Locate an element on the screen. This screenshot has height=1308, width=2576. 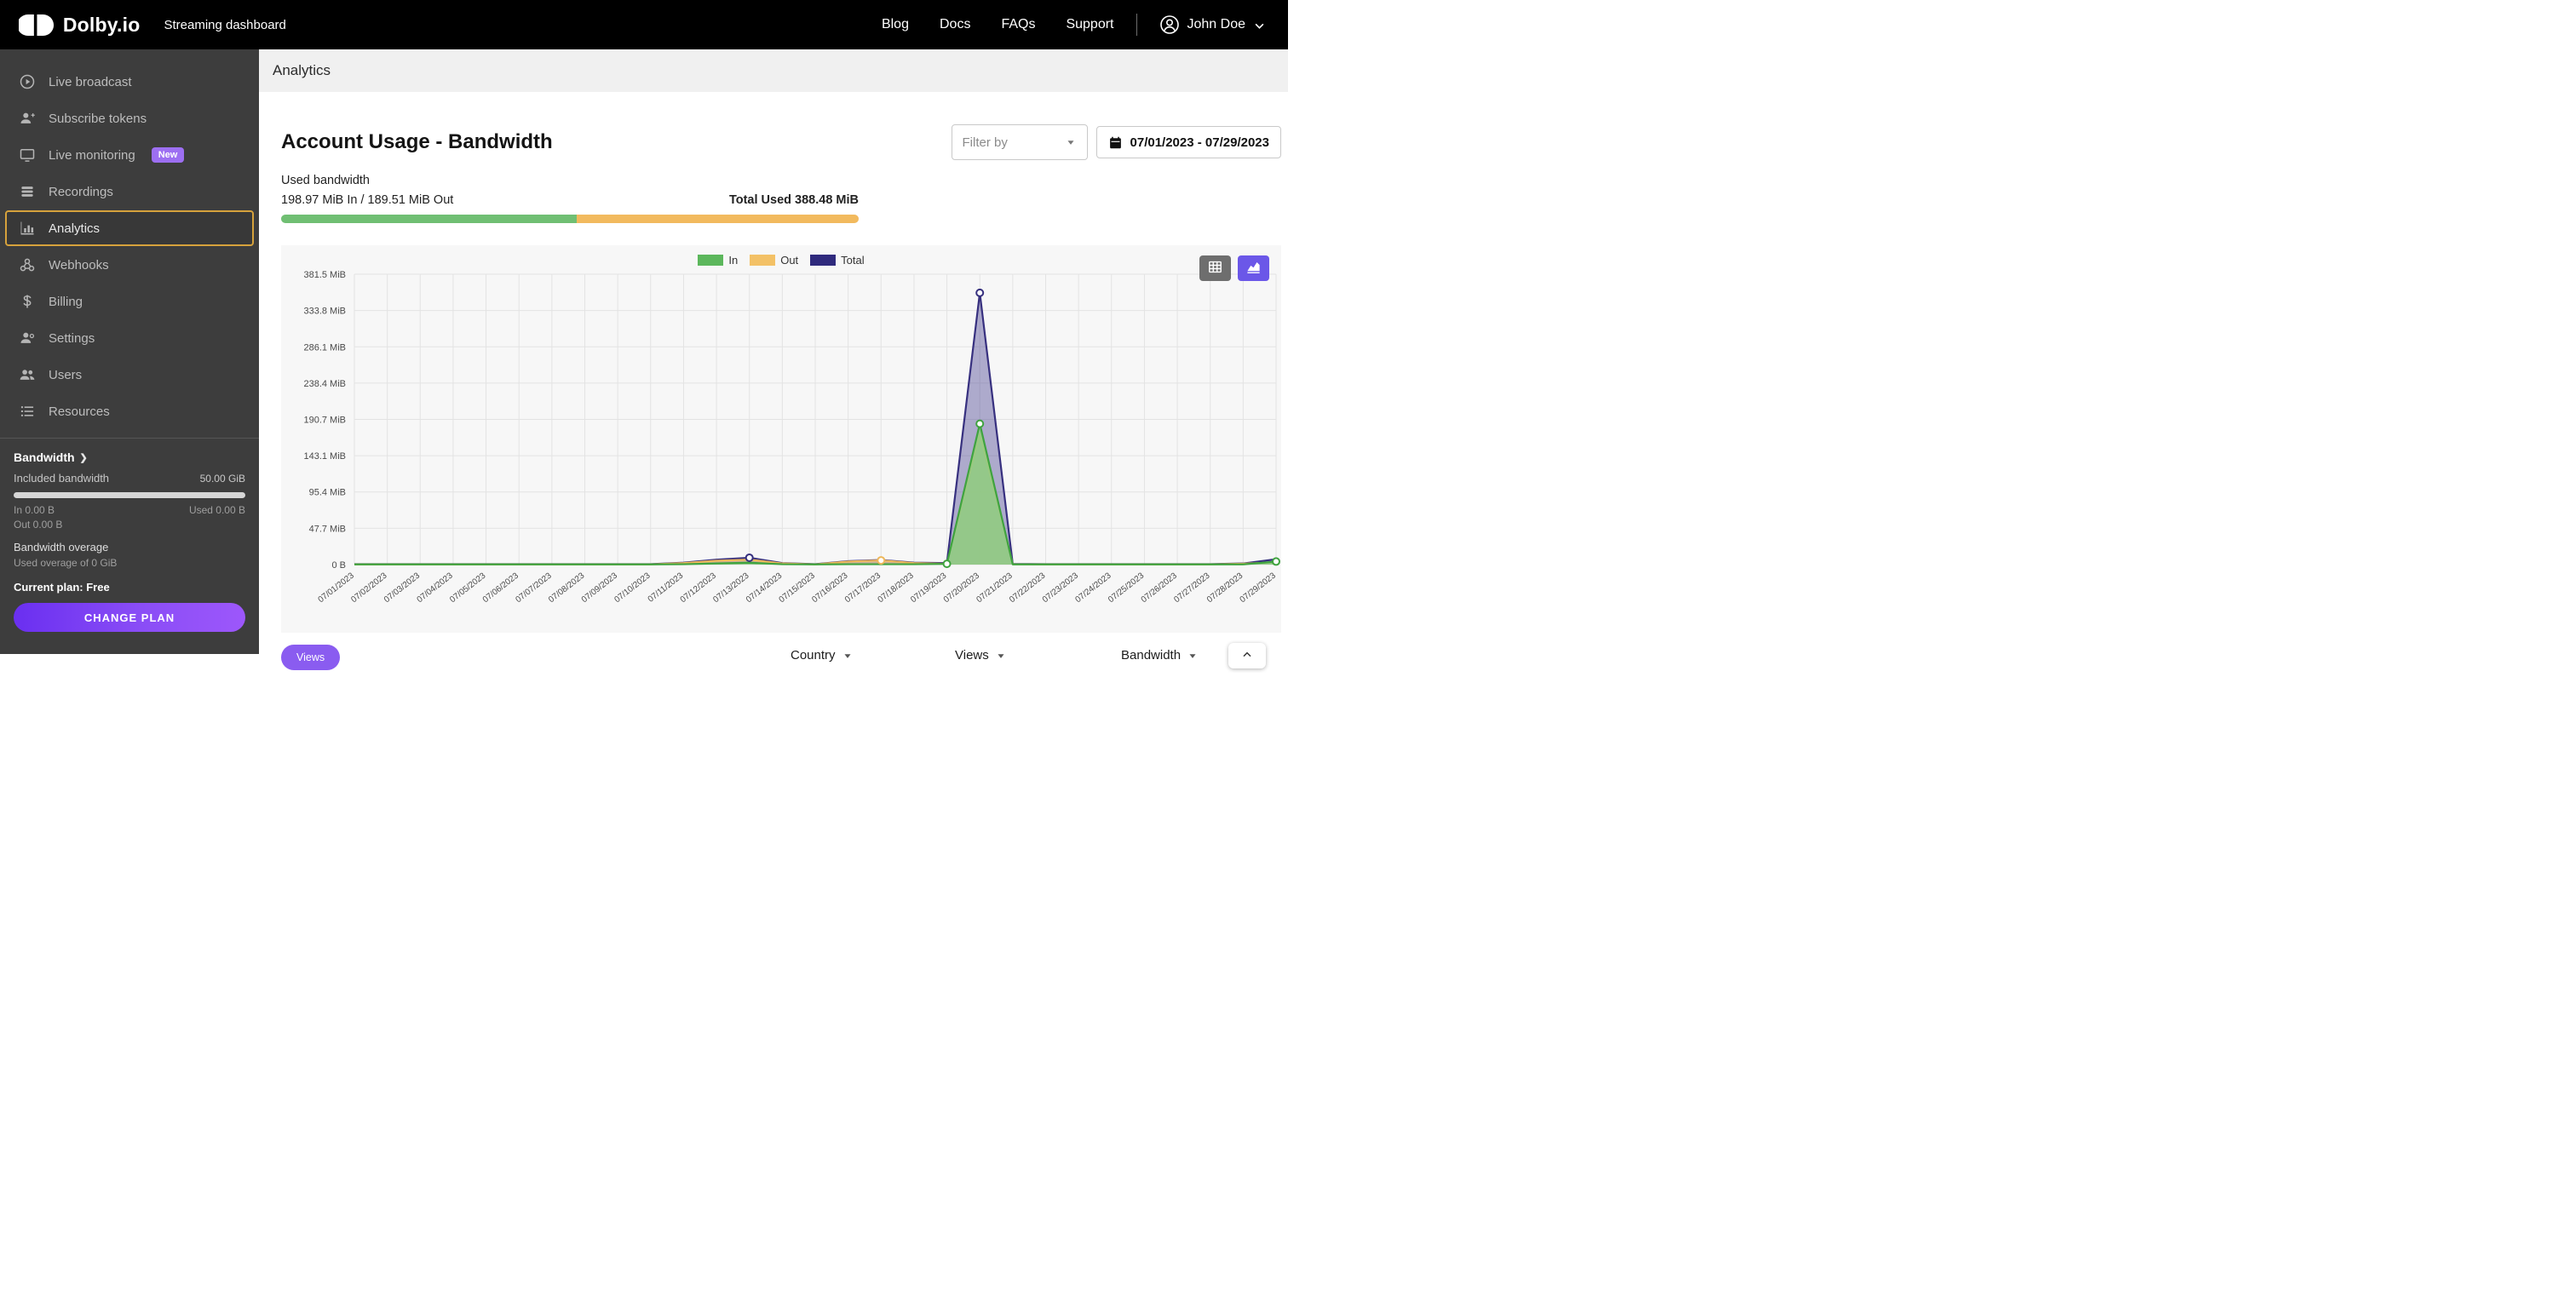
nav-link-faqs: FAQs is located at coordinates (1018, 24).